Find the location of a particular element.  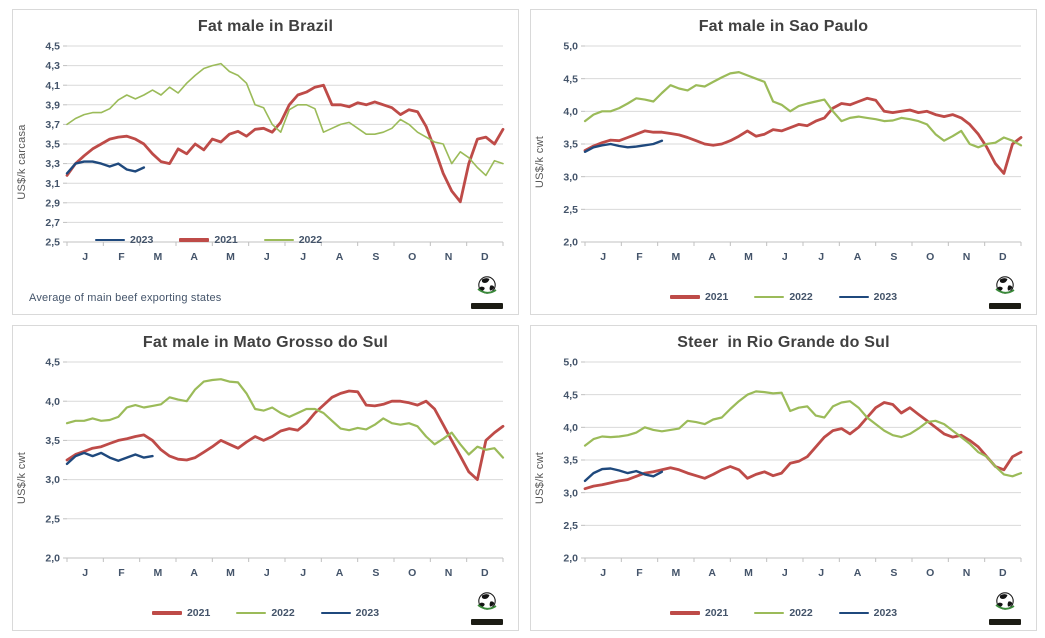

legend: 2023 2021 2022 is located at coordinates (208, 240).